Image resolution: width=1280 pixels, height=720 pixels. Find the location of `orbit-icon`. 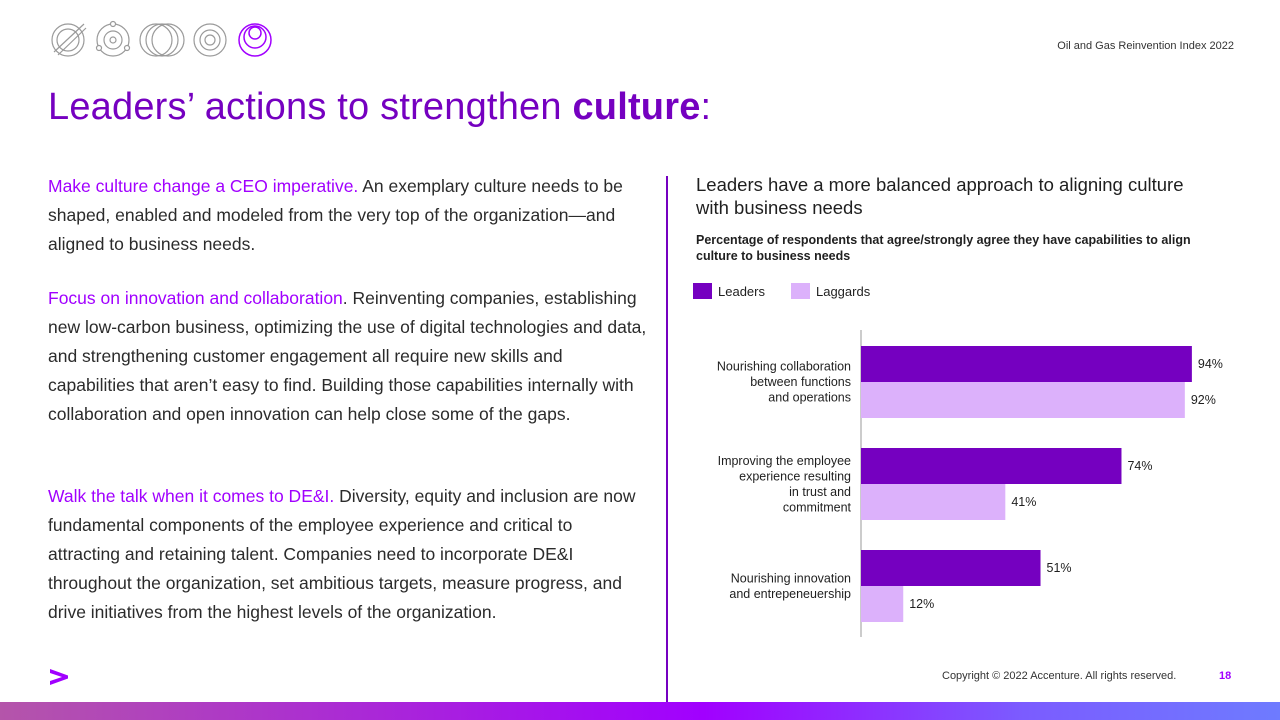

orbit-icon is located at coordinates (113, 38).